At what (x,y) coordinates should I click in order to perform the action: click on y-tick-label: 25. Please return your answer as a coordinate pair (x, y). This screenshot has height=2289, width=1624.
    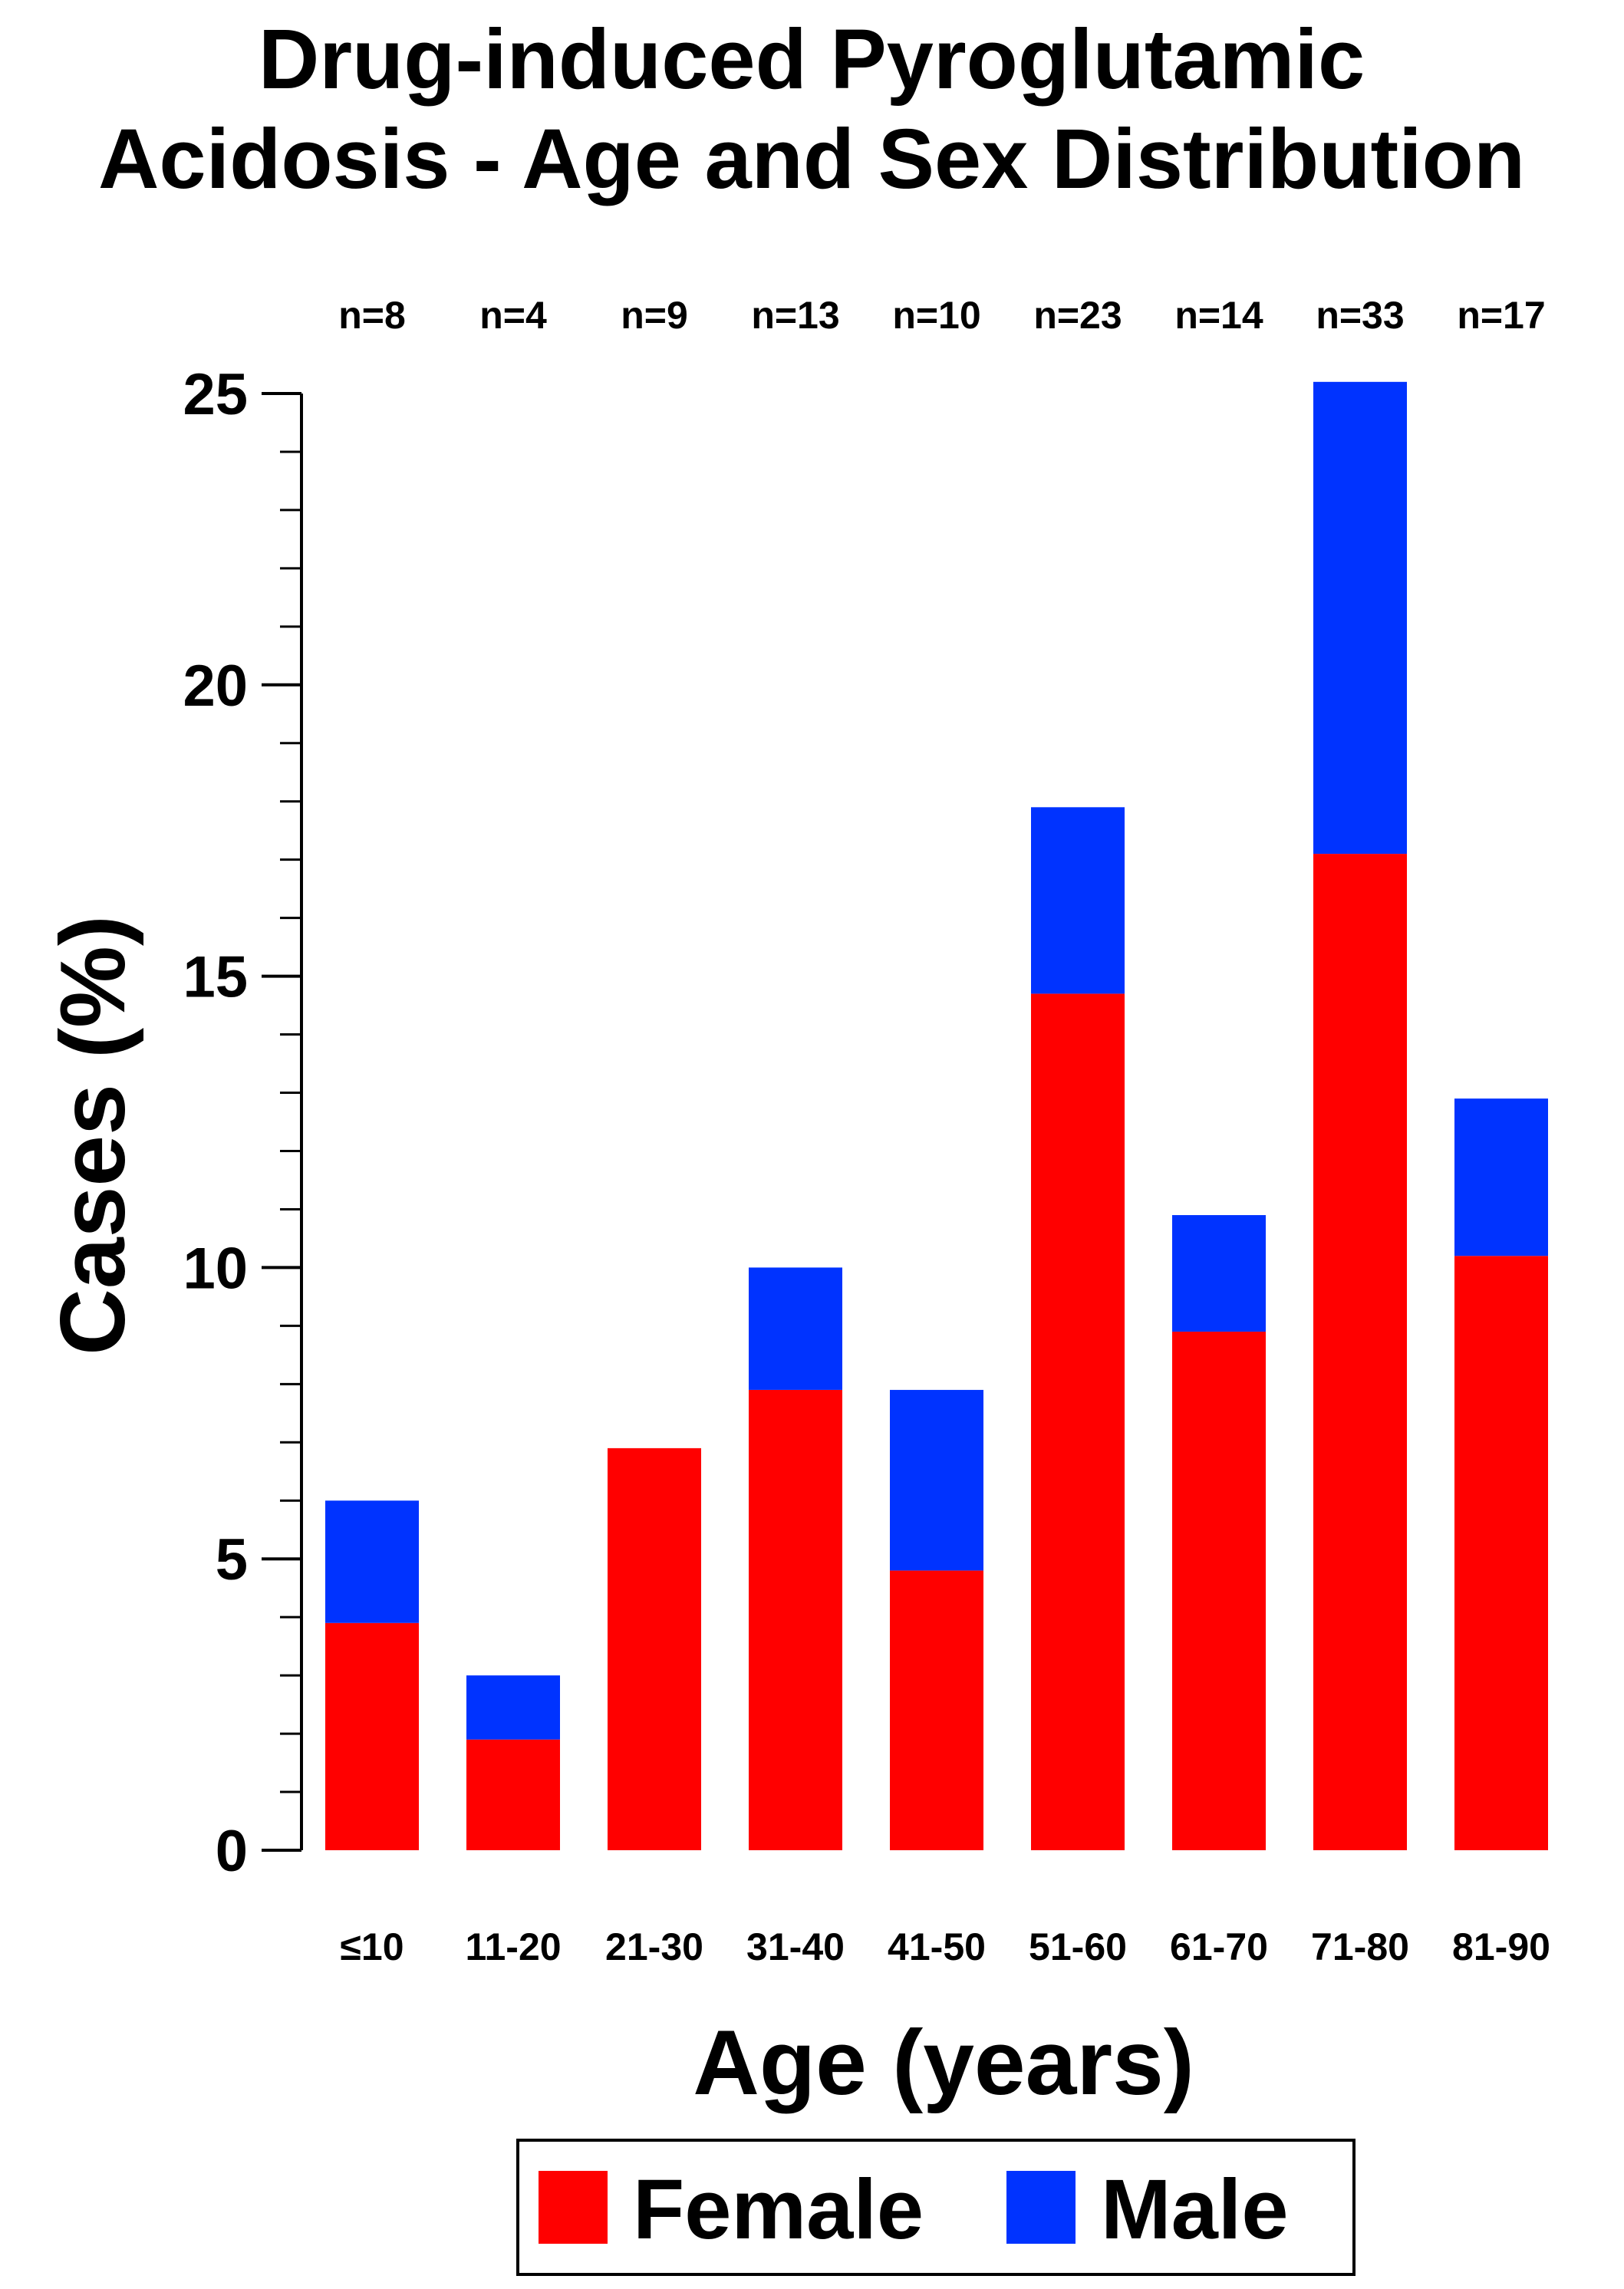
    Looking at the image, I should click on (215, 394).